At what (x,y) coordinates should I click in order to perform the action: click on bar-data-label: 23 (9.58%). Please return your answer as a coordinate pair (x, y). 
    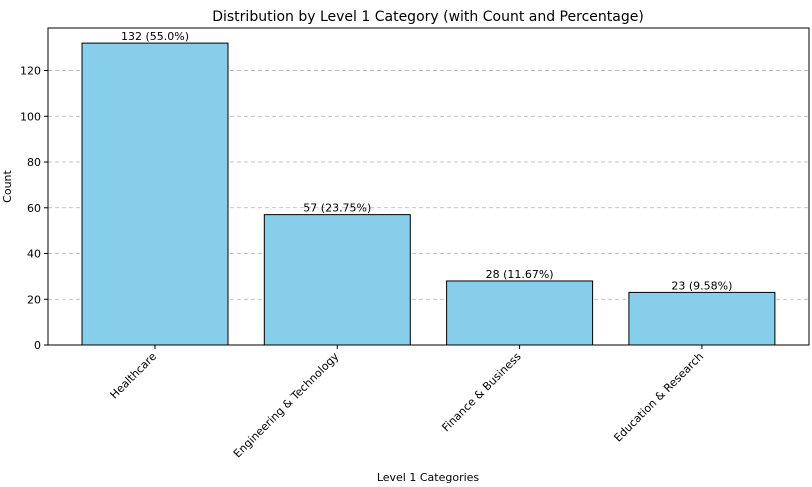
    Looking at the image, I should click on (701, 285).